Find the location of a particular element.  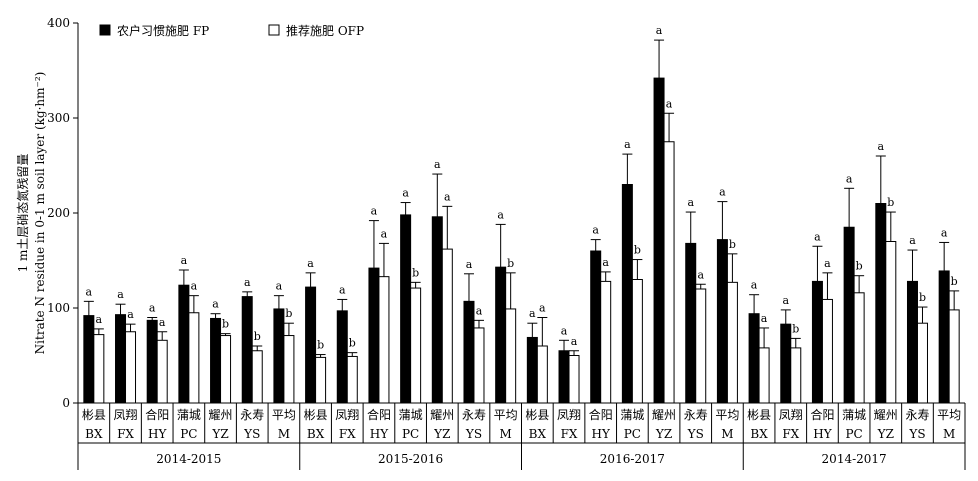

legend-label-fp: 农户习惯施肥 FP is located at coordinates (163, 30).